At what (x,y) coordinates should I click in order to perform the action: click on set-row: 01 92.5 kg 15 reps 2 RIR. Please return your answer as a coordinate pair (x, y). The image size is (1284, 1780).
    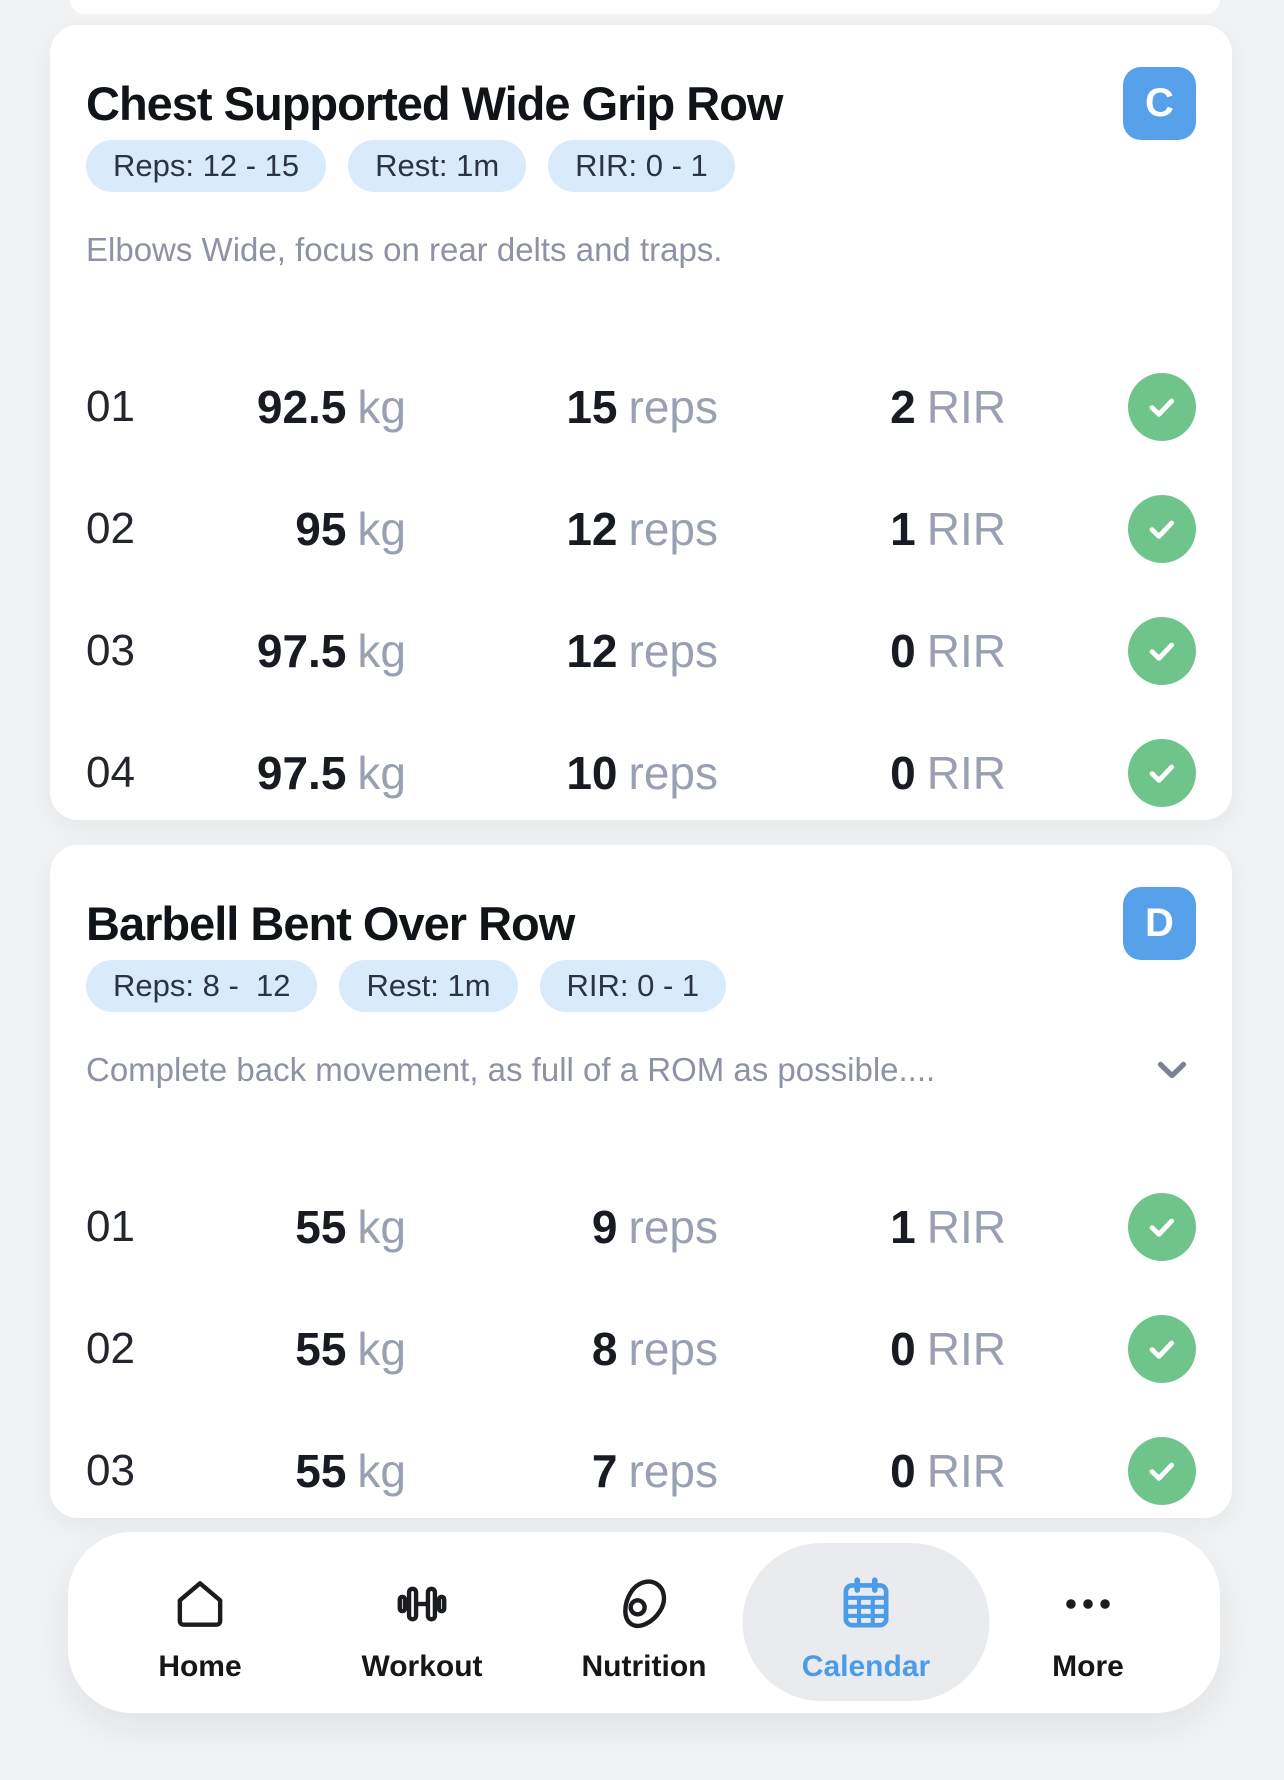
    Looking at the image, I should click on (641, 407).